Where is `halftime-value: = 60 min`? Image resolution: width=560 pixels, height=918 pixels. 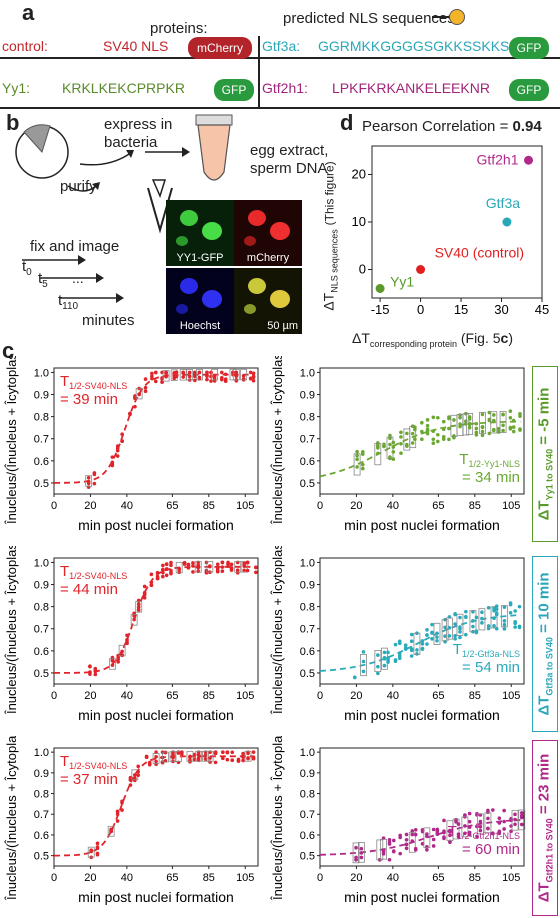
halftime-value: = 60 min is located at coordinates (491, 849).